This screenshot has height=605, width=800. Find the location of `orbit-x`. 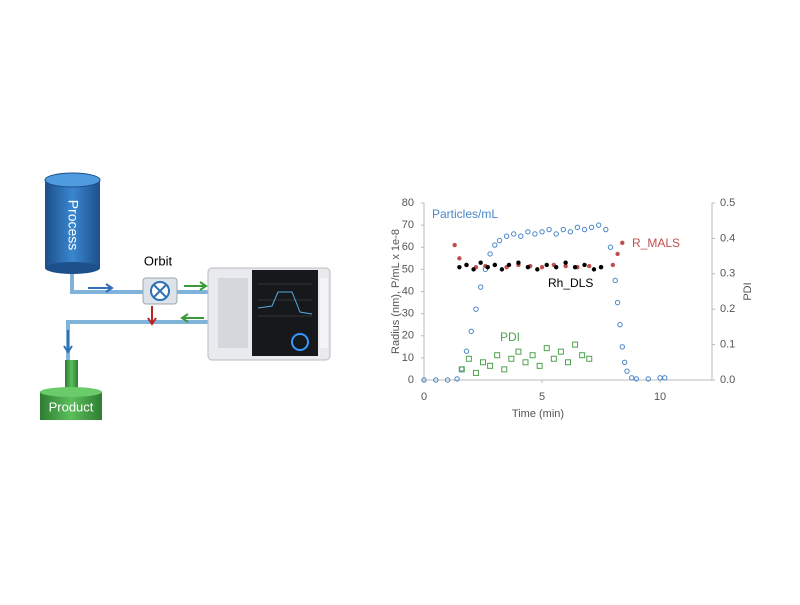

orbit-x is located at coordinates (160, 291).